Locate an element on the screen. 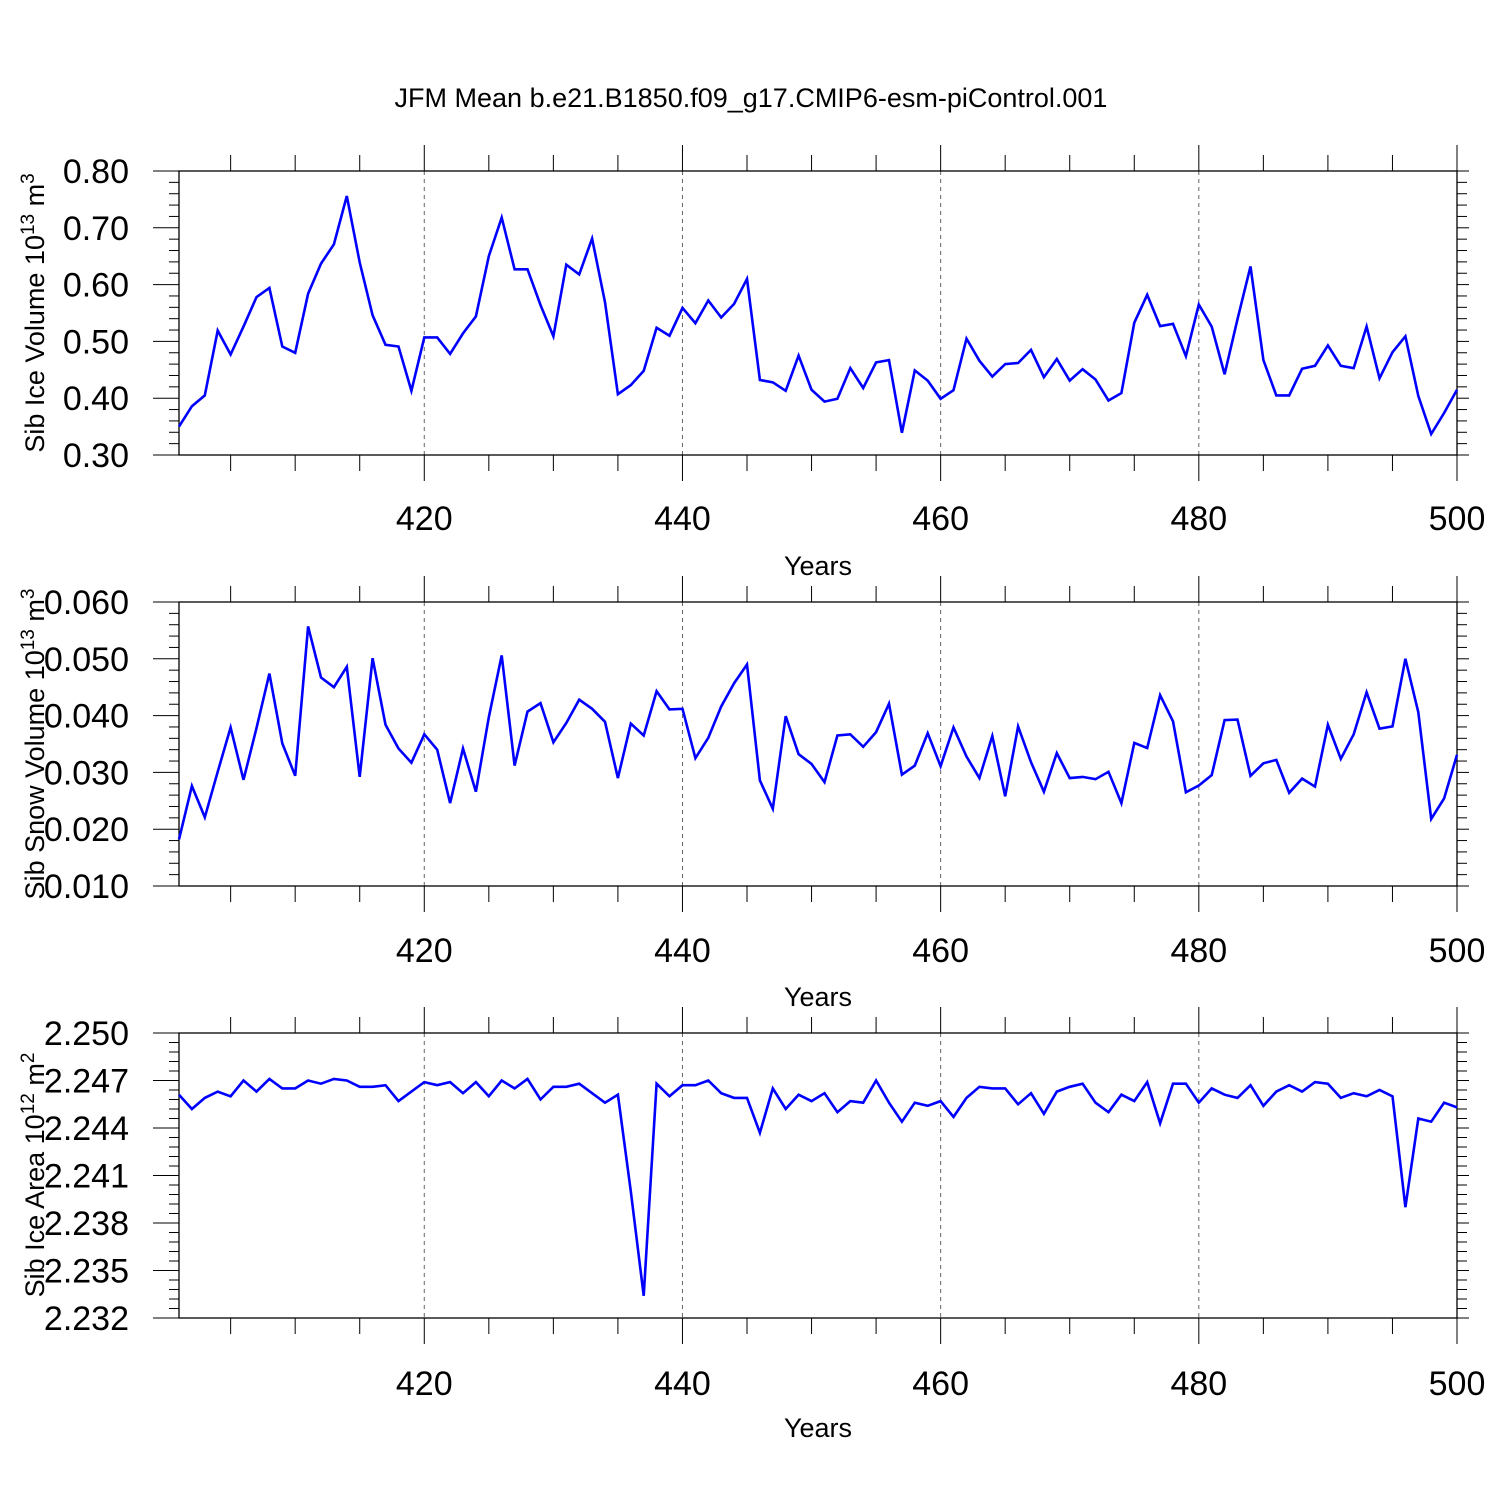 The image size is (1500, 1500). y-tick-label: 2.247 is located at coordinates (86, 1082).